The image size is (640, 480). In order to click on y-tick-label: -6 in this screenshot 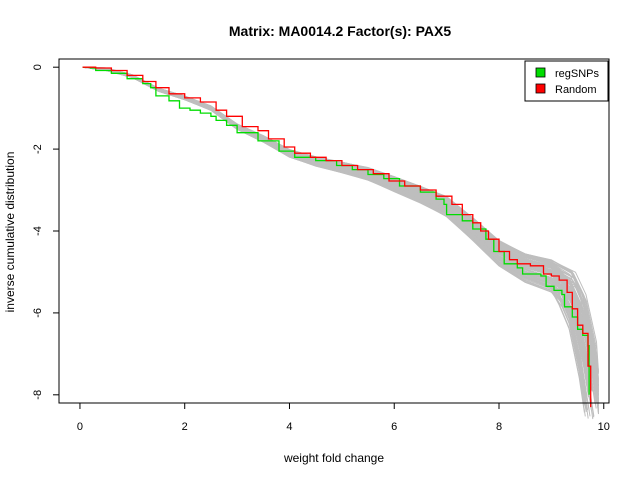, I will do `click(38, 313)`.